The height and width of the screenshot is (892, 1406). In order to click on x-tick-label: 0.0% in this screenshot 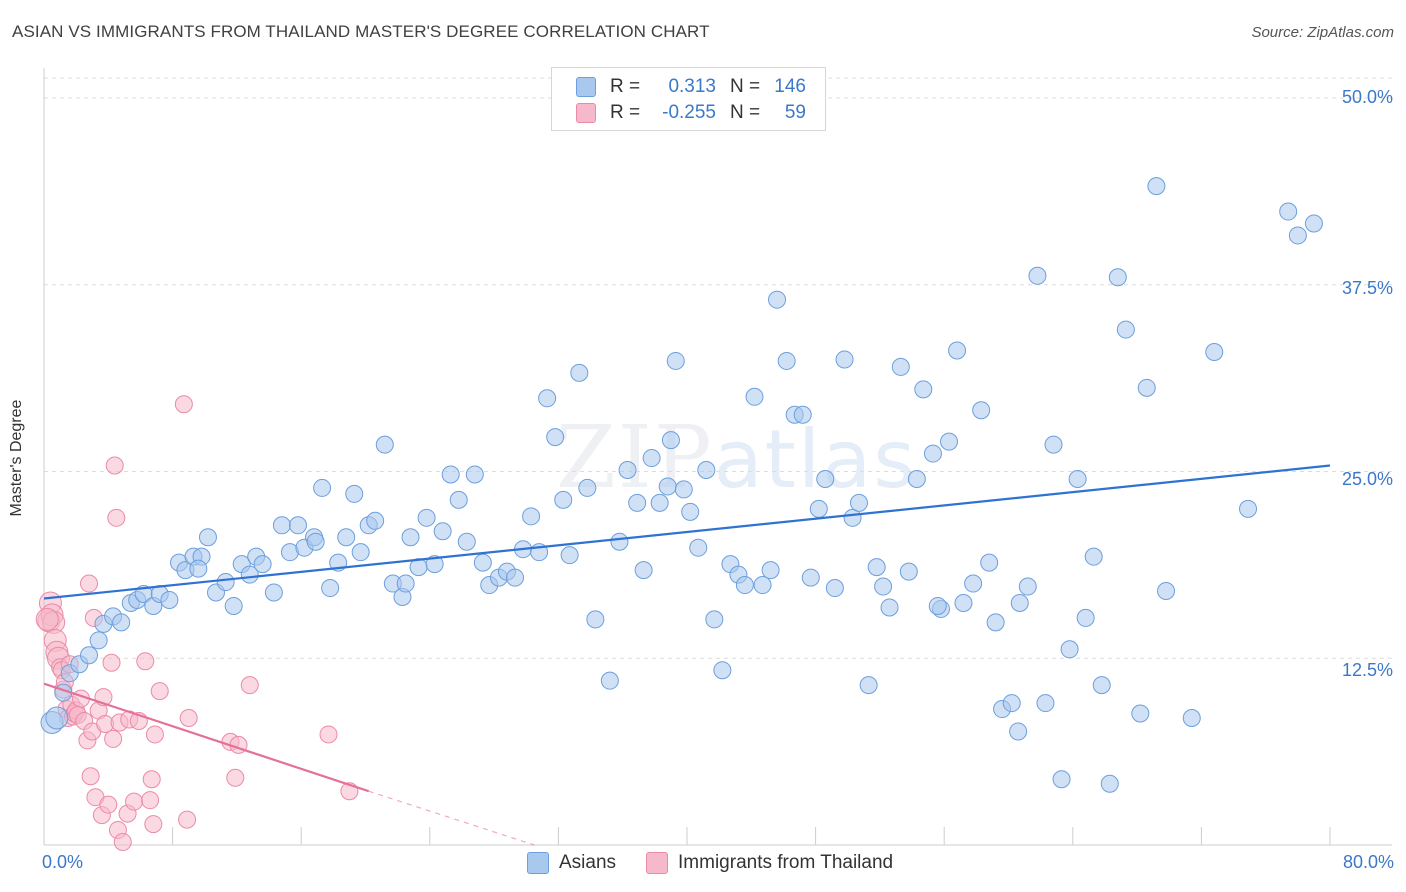, I will do `click(63, 862)`.